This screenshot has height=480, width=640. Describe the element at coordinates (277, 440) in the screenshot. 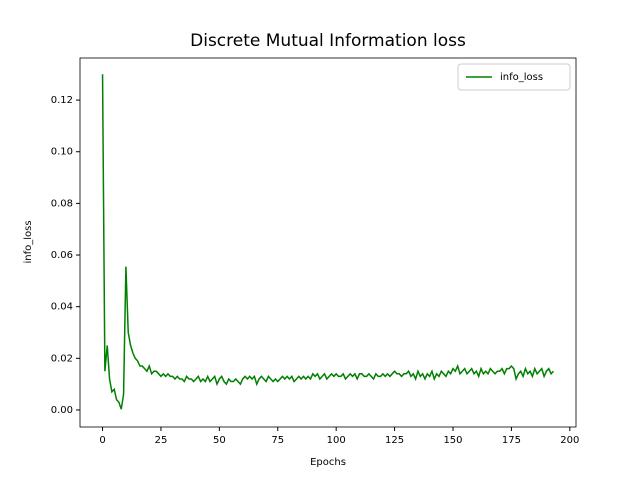

I see `x-tick-label: 75` at that location.